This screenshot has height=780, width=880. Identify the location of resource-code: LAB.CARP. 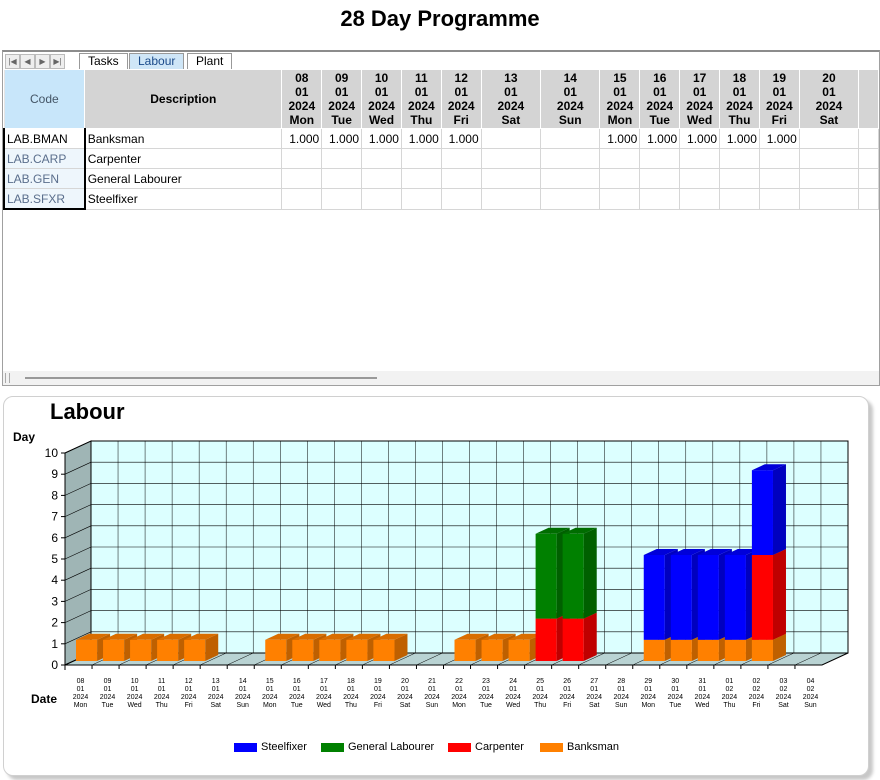
(44, 158).